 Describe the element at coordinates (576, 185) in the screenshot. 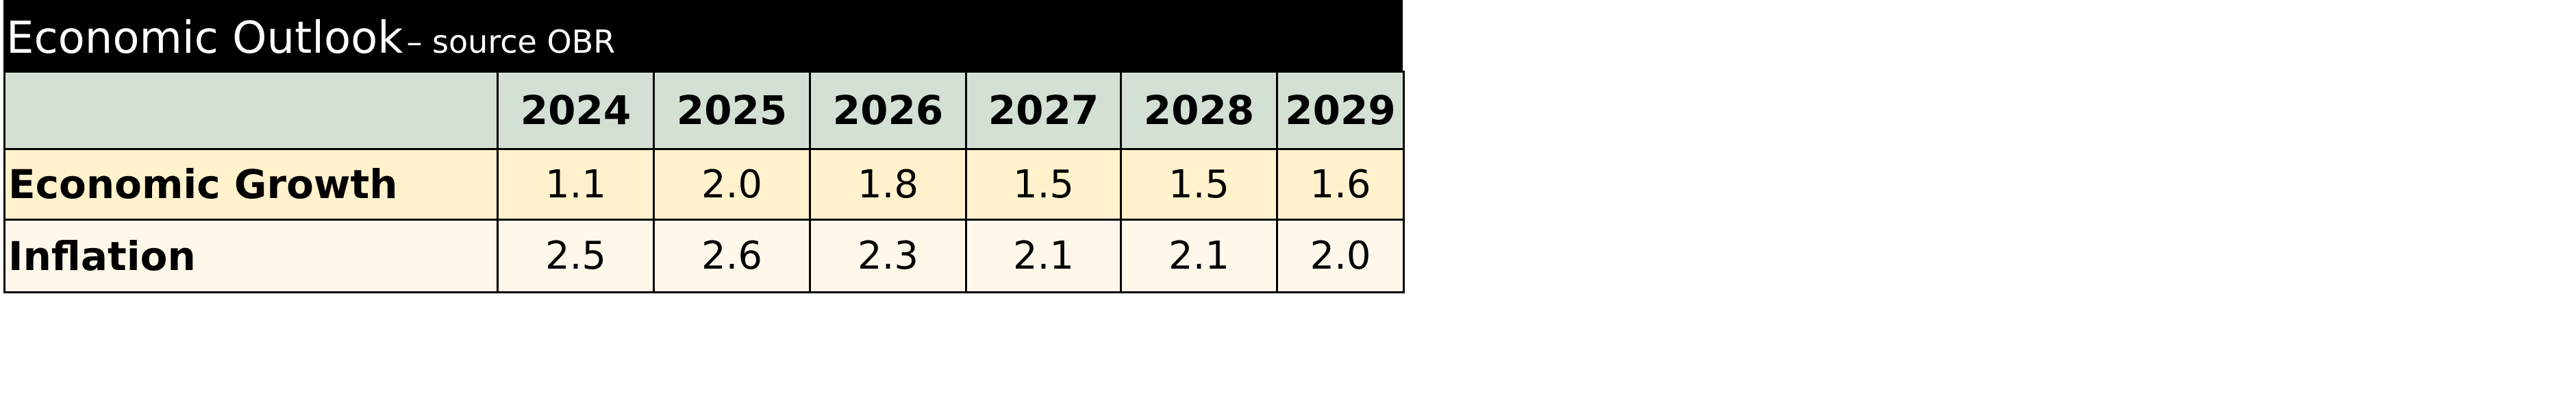

I see `value-cell: 1.1` at that location.